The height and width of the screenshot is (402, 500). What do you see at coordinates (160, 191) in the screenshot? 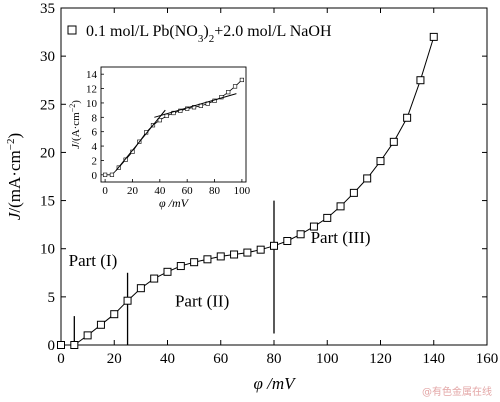
I see `inset-x-tick-label: 40` at bounding box center [160, 191].